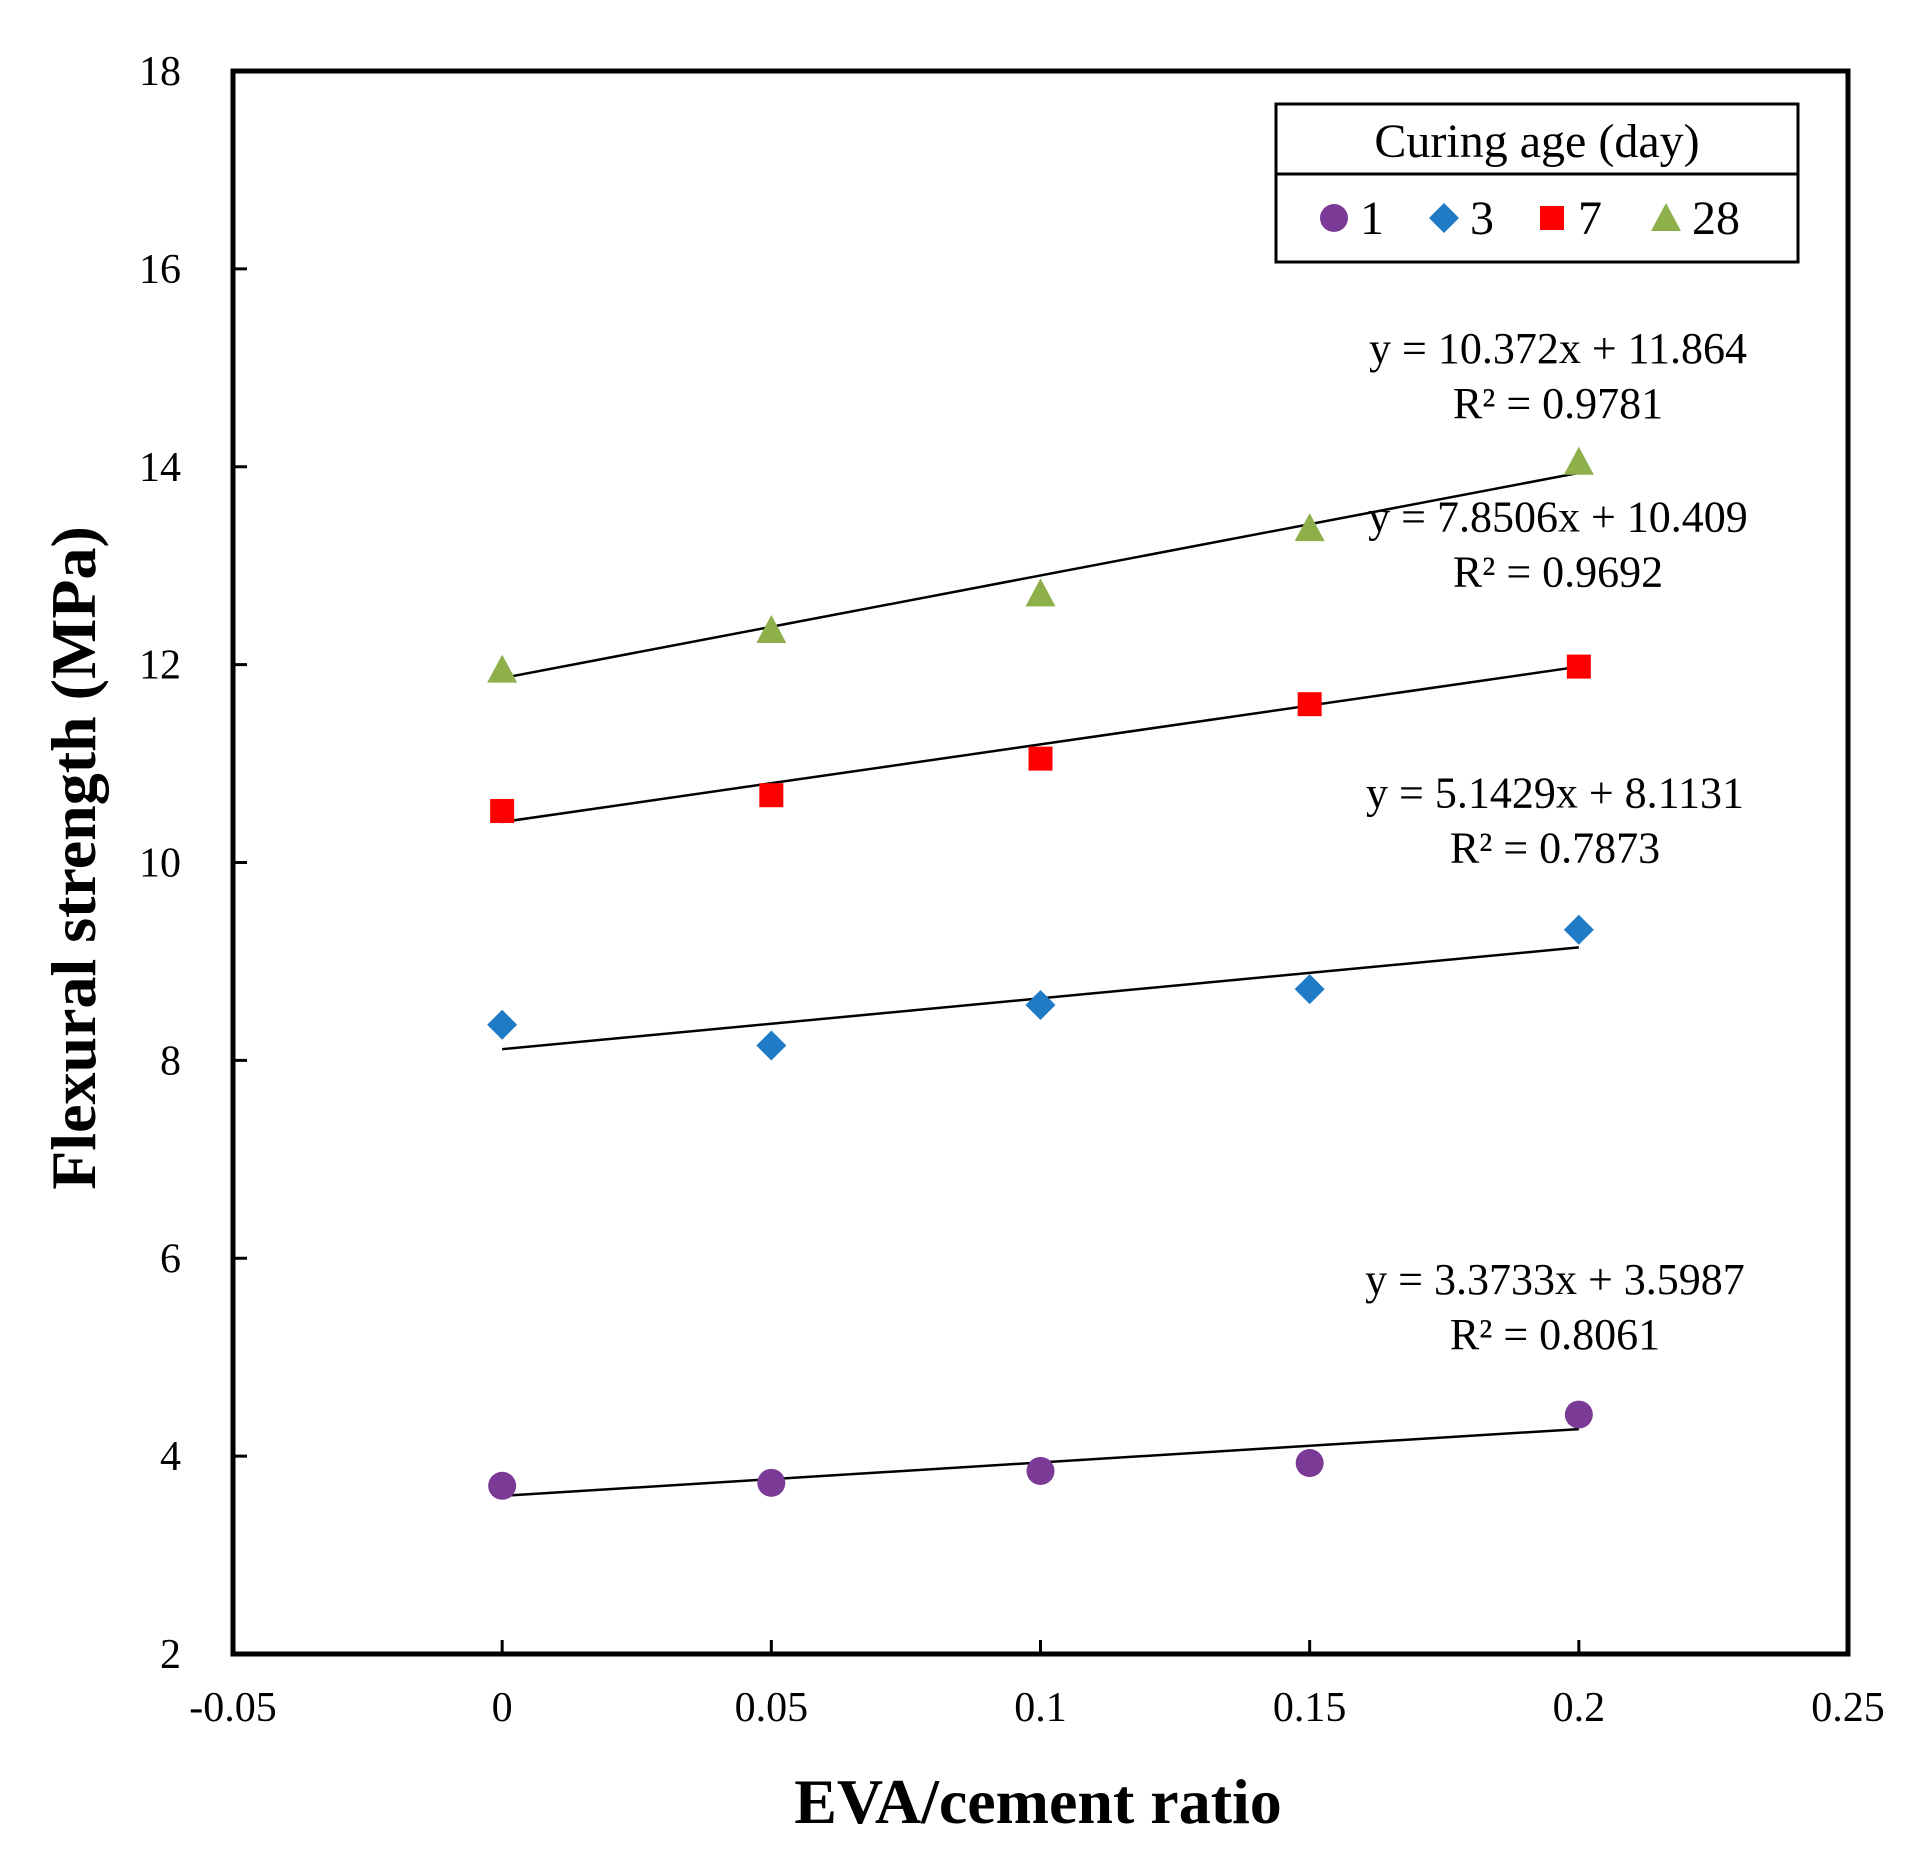 The height and width of the screenshot is (1859, 1909). I want to click on y-tick-label: 16, so click(160, 270).